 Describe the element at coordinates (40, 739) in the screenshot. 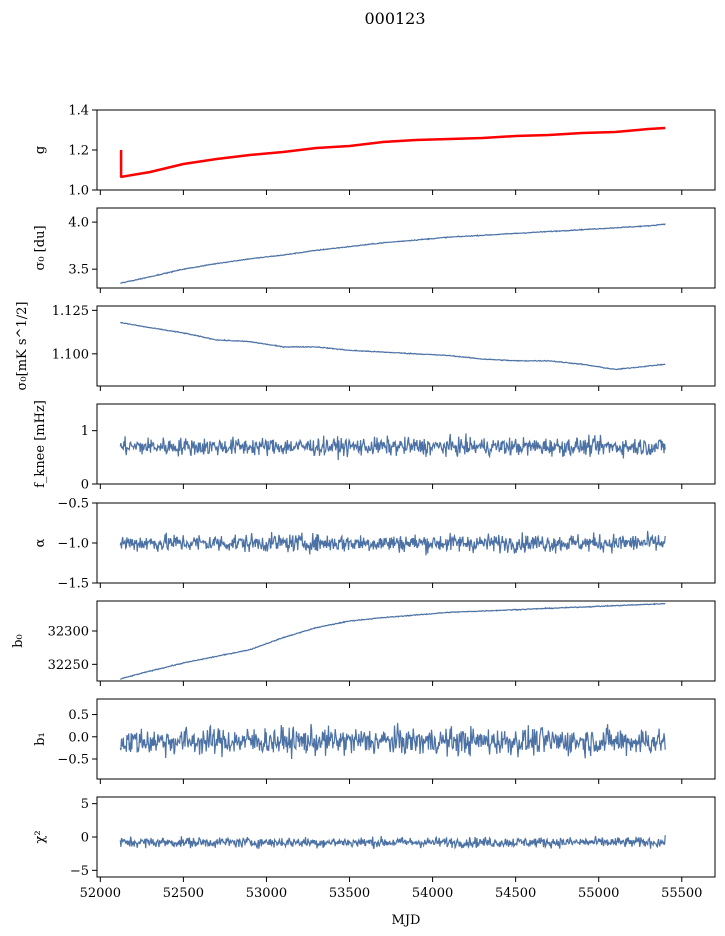

I see `y-axis-label: b₁` at that location.